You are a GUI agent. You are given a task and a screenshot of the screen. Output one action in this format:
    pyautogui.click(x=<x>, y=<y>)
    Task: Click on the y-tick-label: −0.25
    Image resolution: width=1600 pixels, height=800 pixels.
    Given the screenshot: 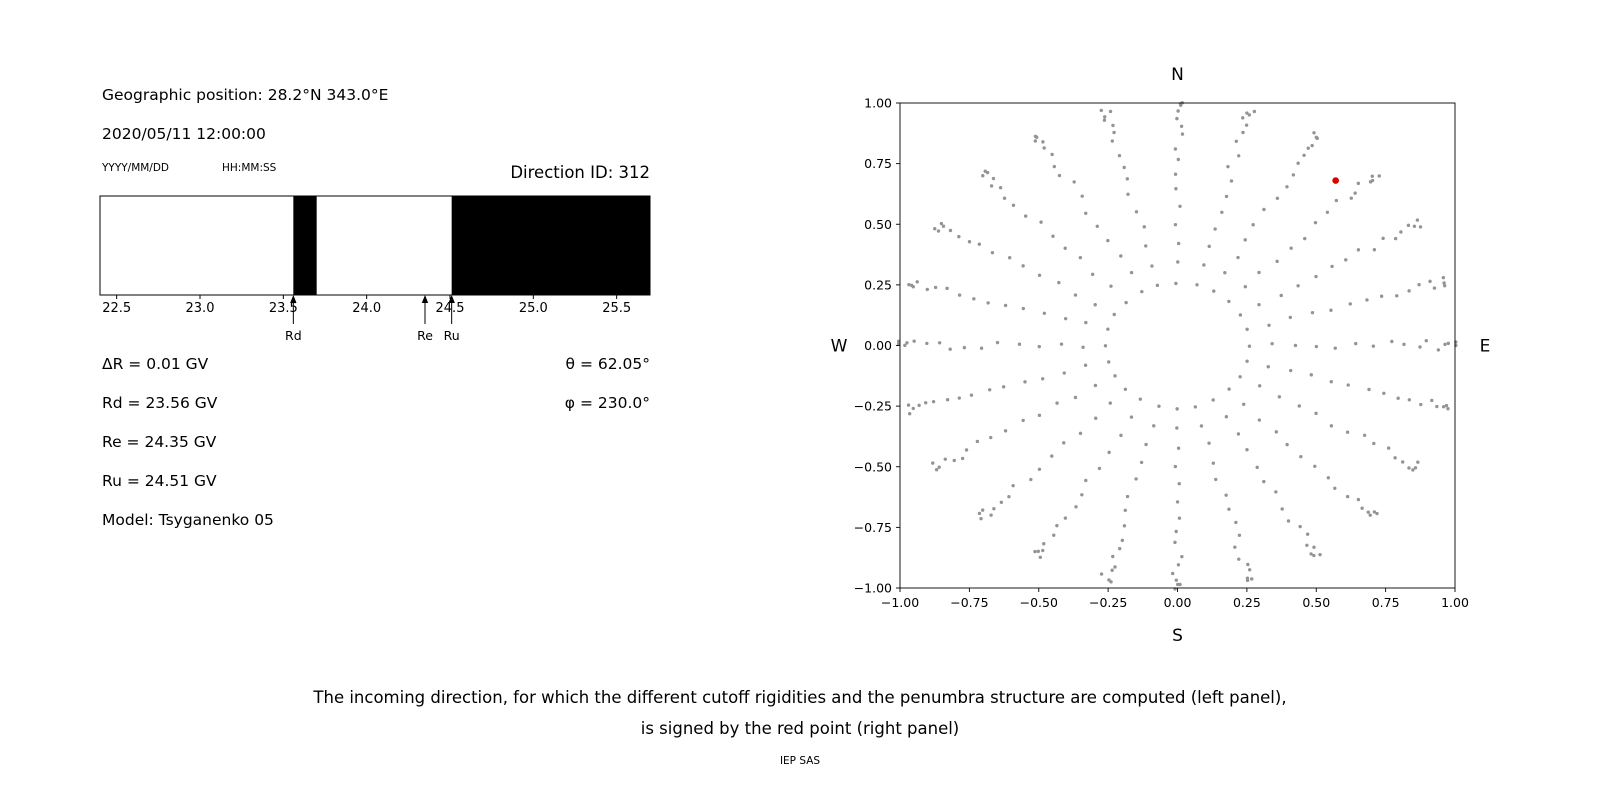 What is the action you would take?
    pyautogui.click(x=873, y=406)
    